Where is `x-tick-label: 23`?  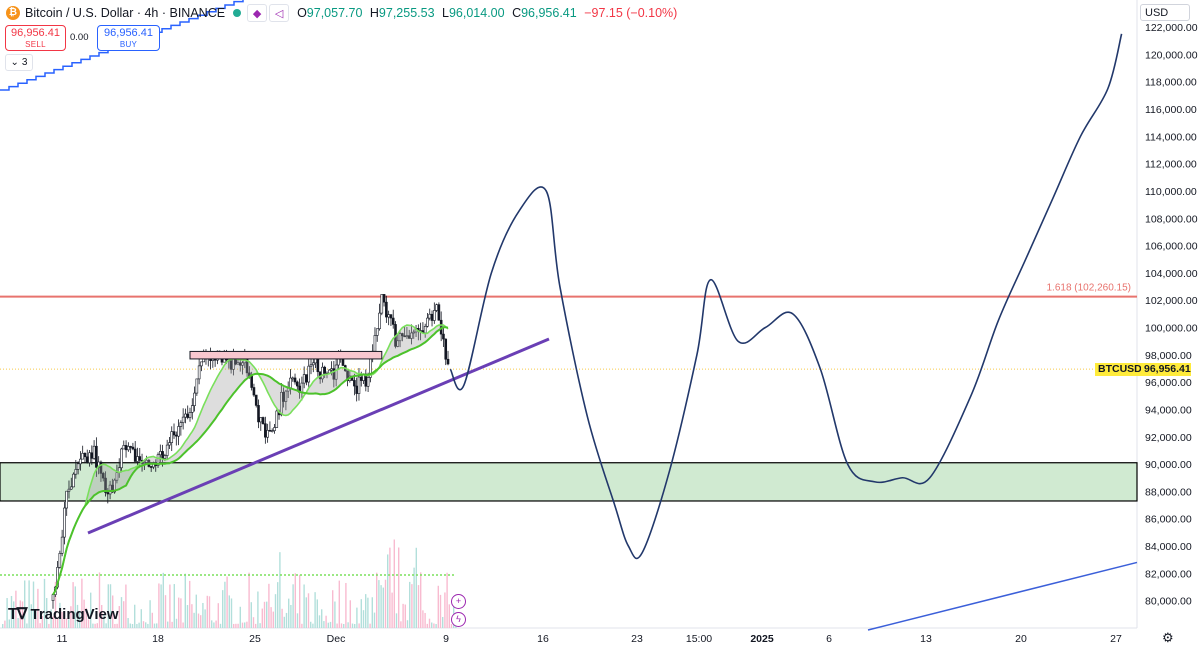 x-tick-label: 23 is located at coordinates (637, 639).